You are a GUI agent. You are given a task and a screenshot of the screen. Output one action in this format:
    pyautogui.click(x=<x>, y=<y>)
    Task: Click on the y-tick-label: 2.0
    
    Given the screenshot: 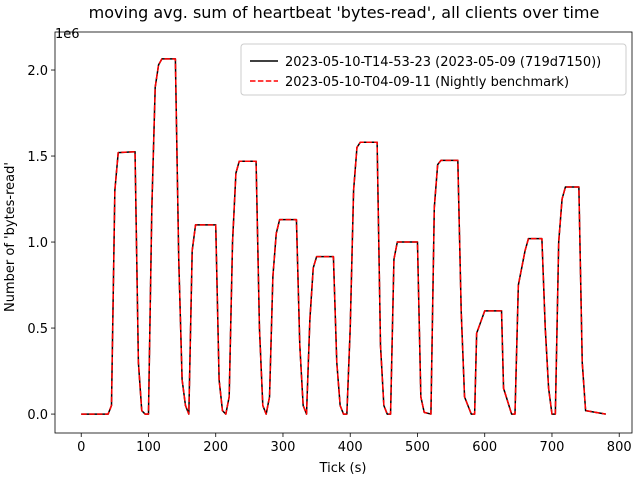 What is the action you would take?
    pyautogui.click(x=37, y=71)
    